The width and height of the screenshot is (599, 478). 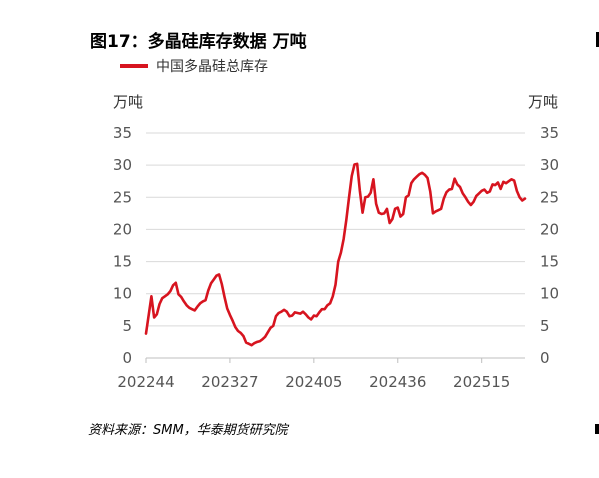 I want to click on left-axis-unit: 万吨, so click(x=128, y=102).